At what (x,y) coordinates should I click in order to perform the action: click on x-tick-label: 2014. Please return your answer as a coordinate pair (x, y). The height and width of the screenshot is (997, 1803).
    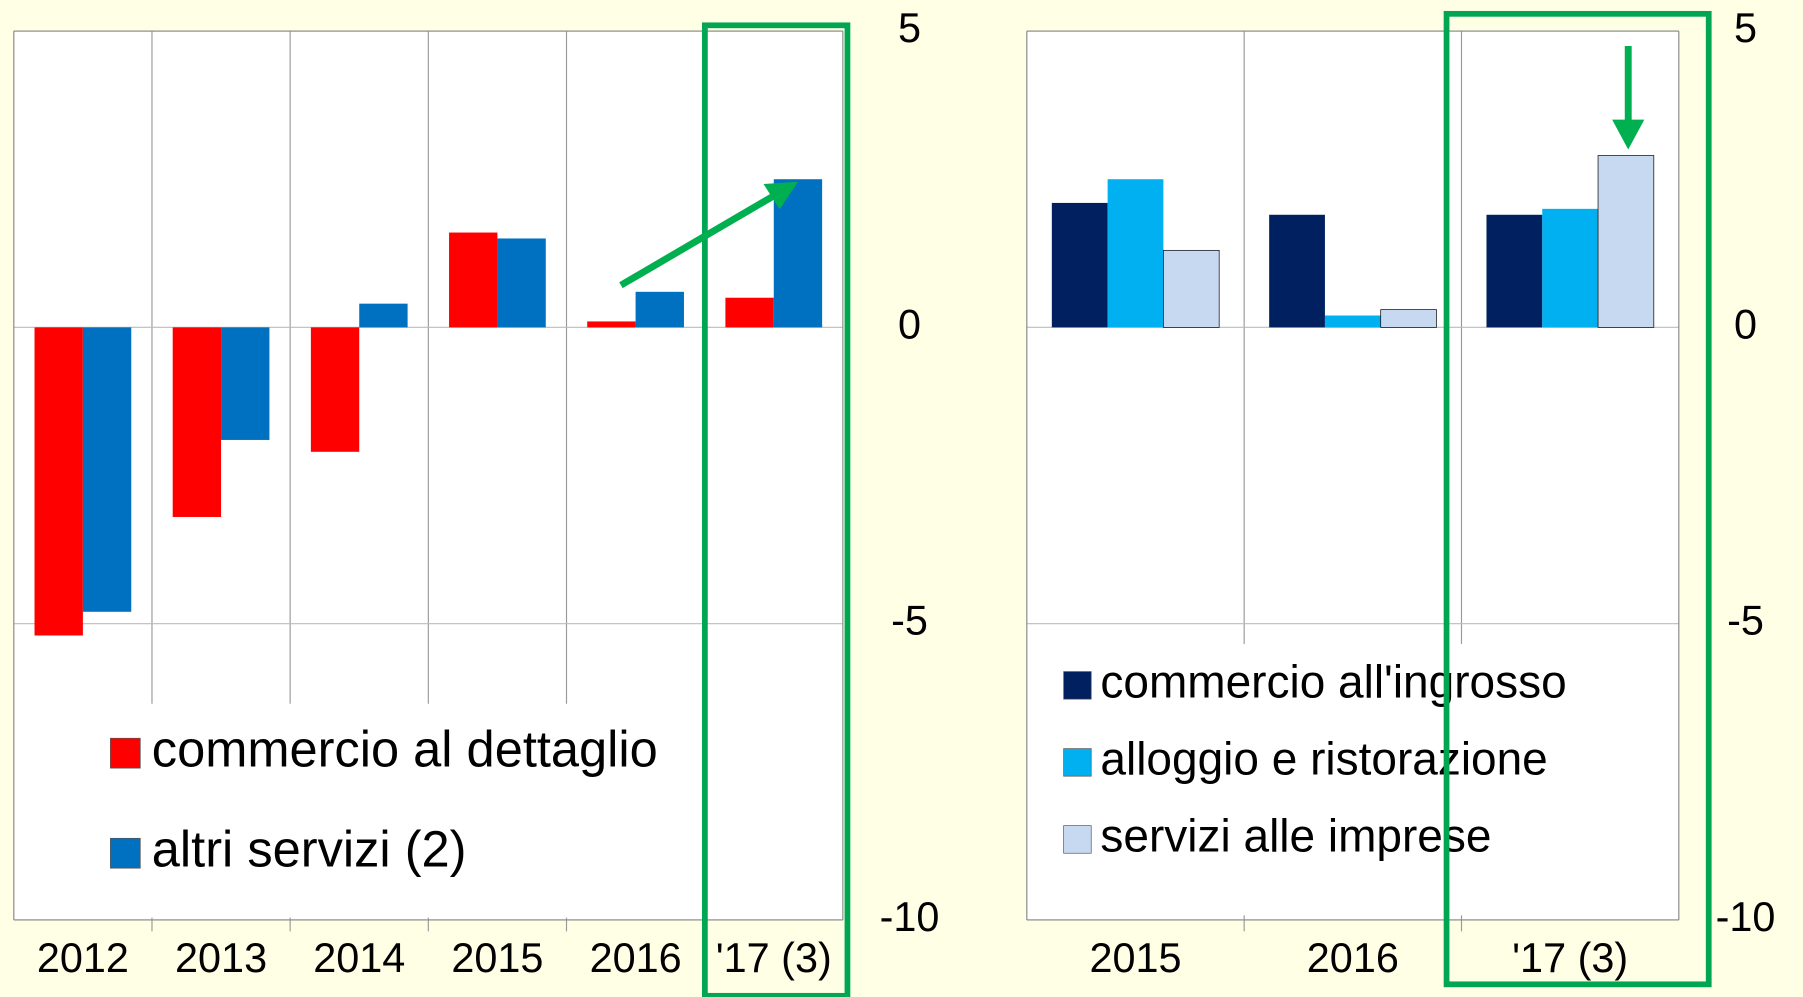
    Looking at the image, I should click on (359, 958).